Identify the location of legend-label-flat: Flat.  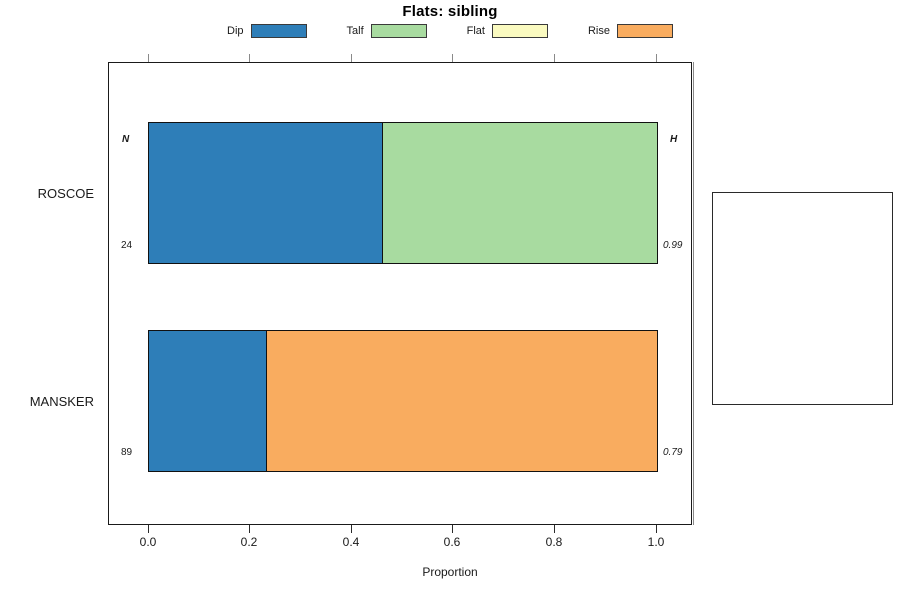
(475, 31).